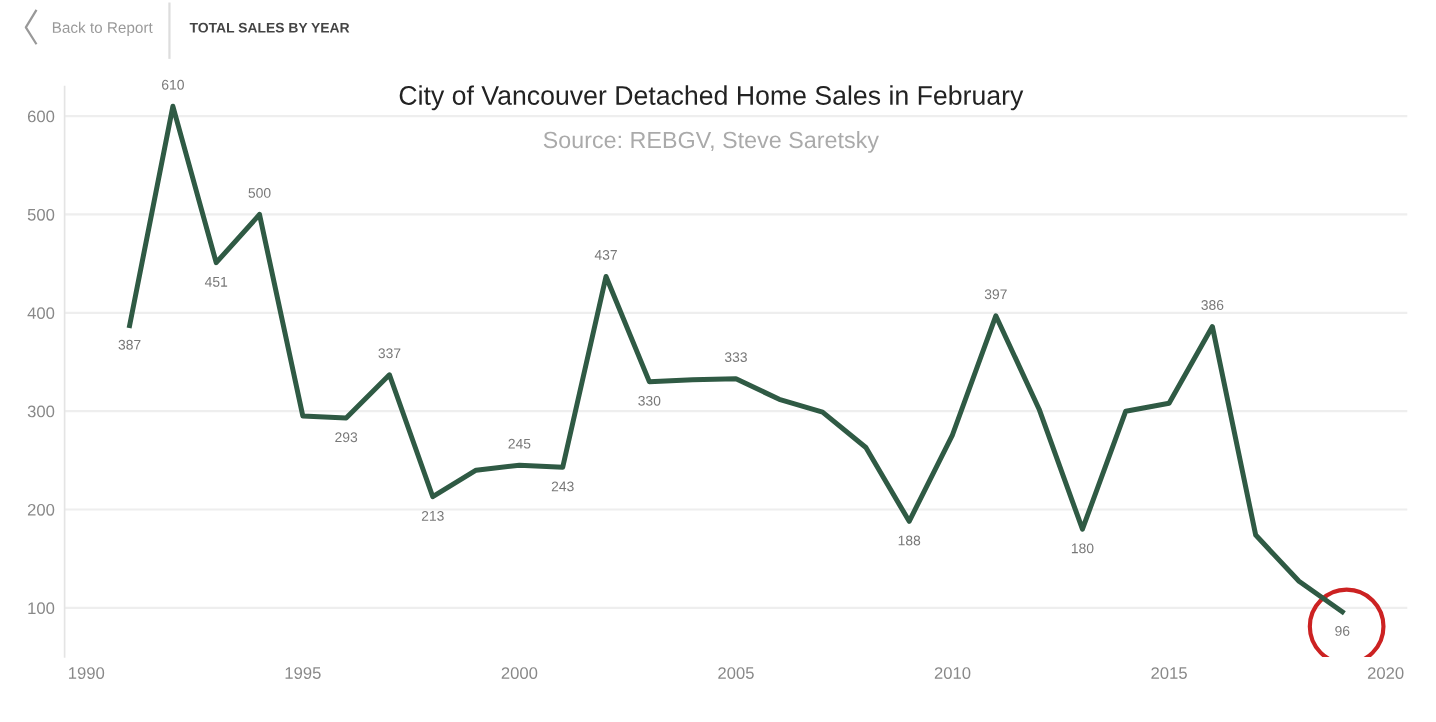  Describe the element at coordinates (87, 673) in the screenshot. I see `x-tick-label: 1990` at that location.